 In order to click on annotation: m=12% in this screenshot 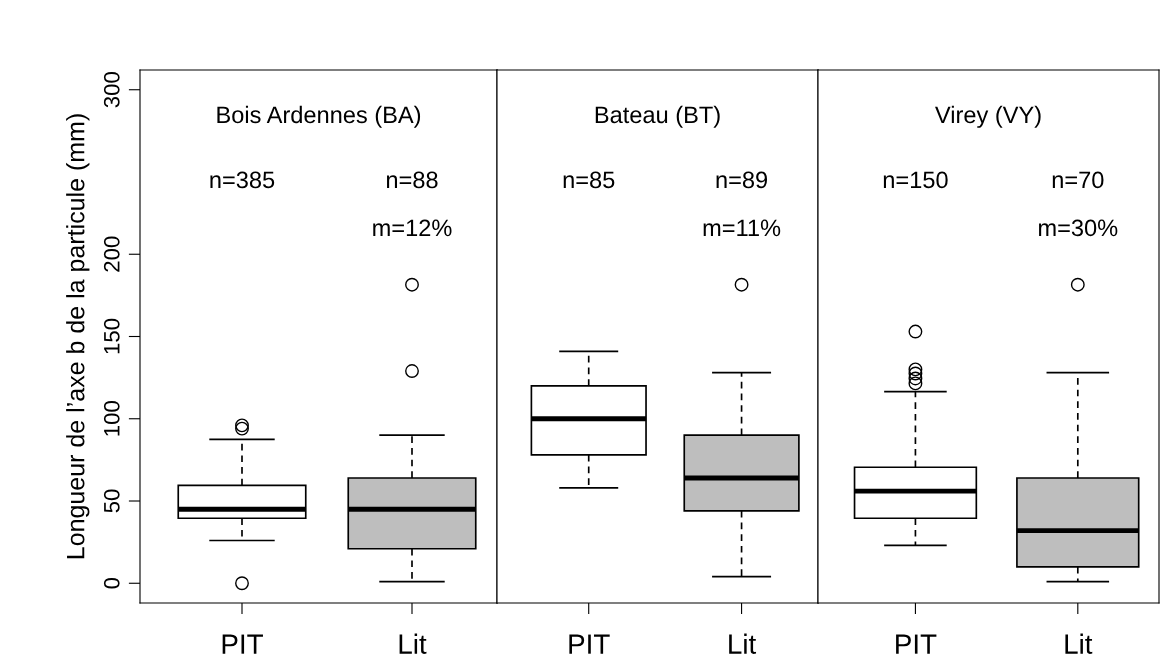, I will do `click(412, 228)`.